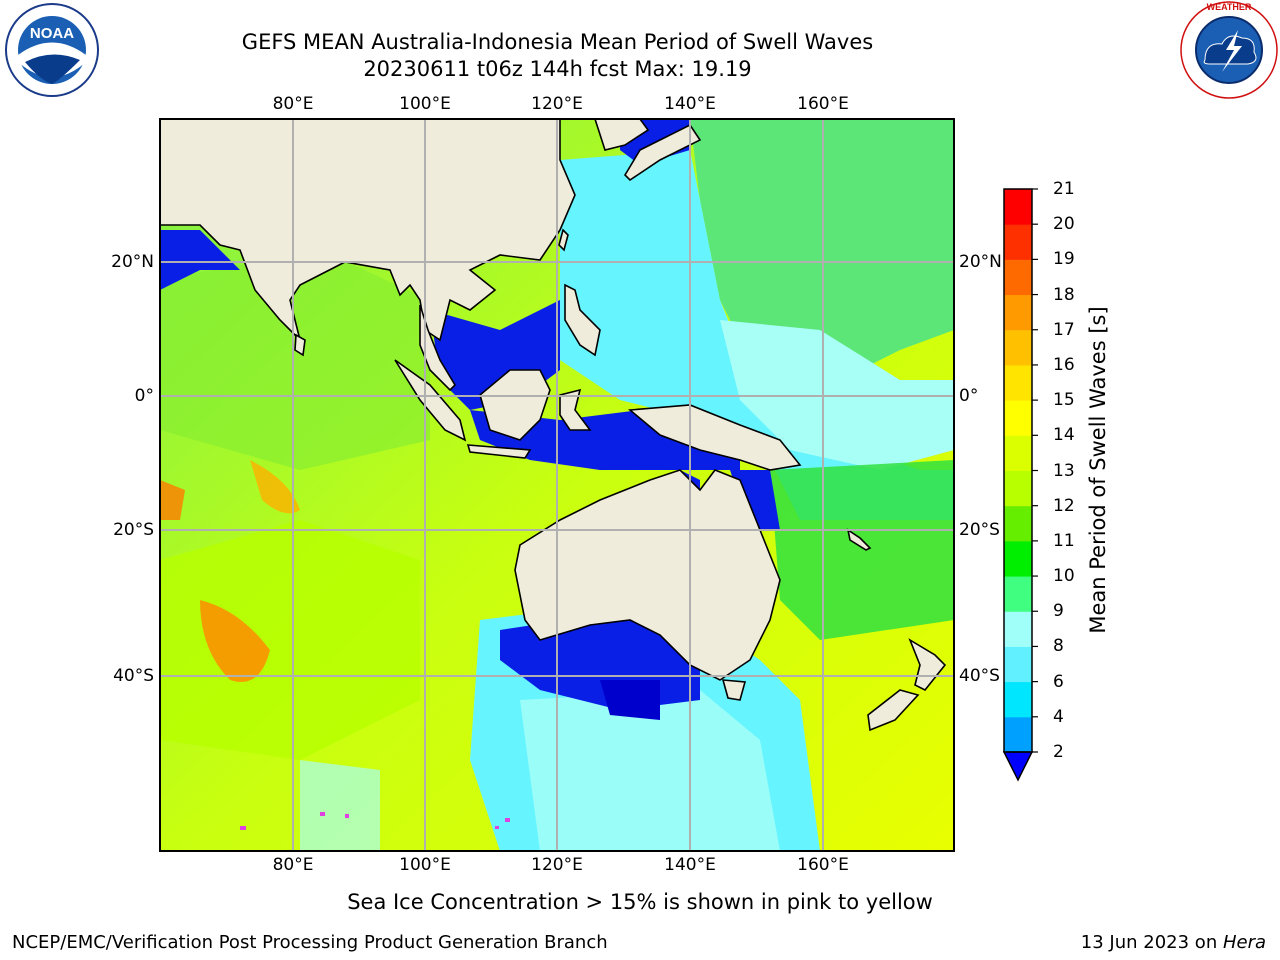  Describe the element at coordinates (1229, 7) in the screenshot. I see `svg-text: WEATHER` at that location.